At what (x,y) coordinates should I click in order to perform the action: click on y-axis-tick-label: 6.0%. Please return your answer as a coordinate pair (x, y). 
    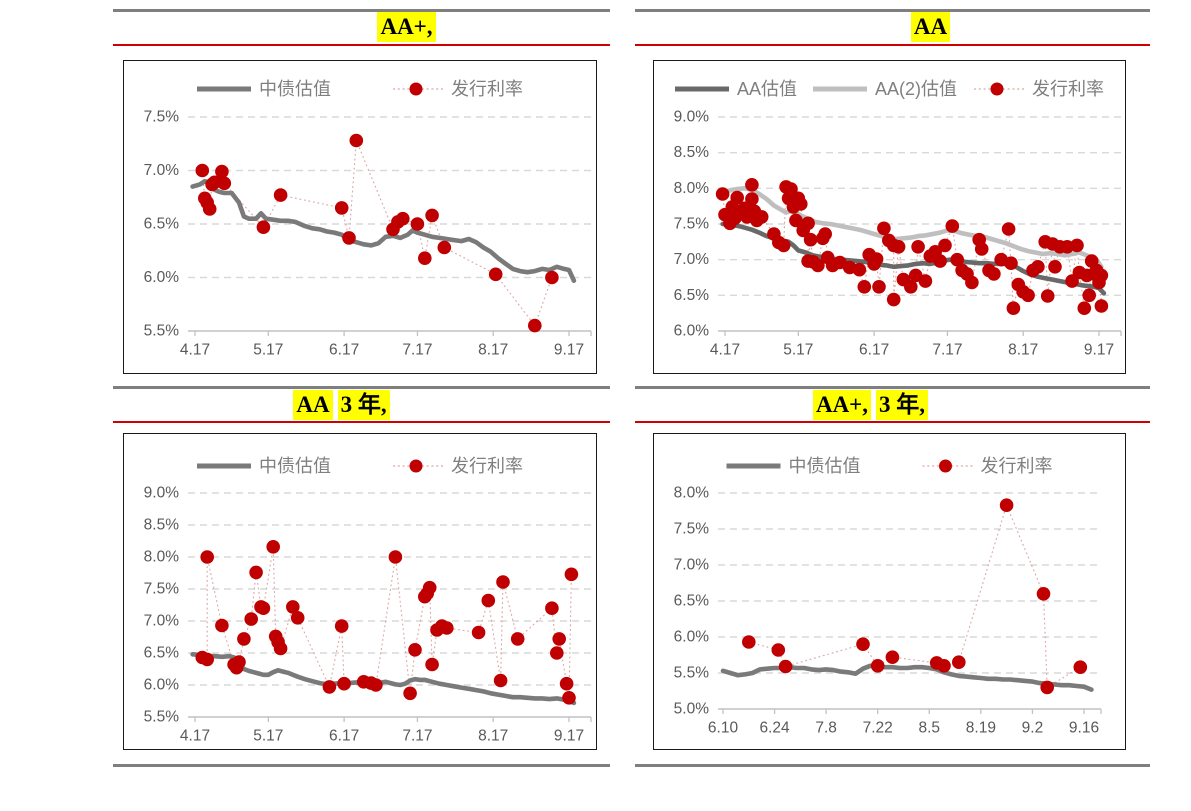
    Looking at the image, I should click on (162, 685).